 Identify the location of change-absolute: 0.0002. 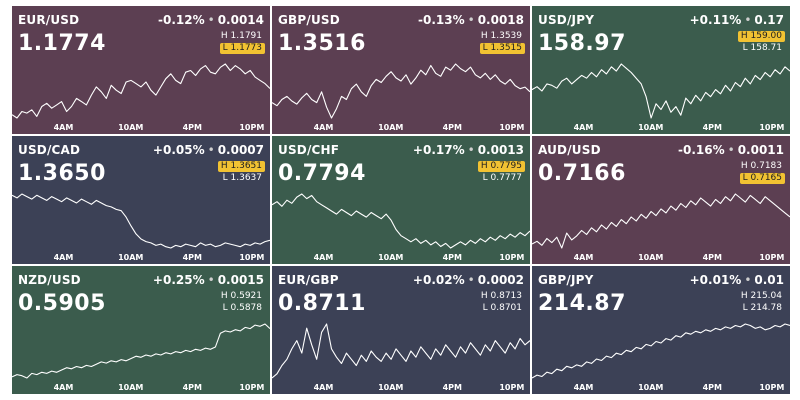
(500, 280).